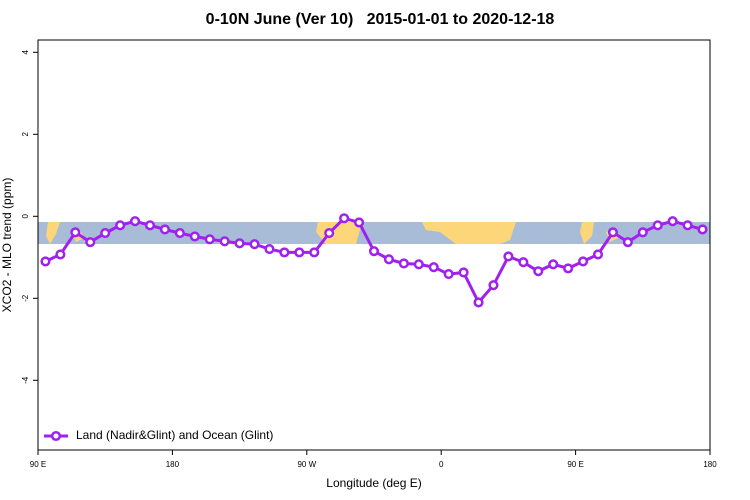 This screenshot has height=500, width=750. What do you see at coordinates (25, 298) in the screenshot?
I see `y-tick-label: -2` at bounding box center [25, 298].